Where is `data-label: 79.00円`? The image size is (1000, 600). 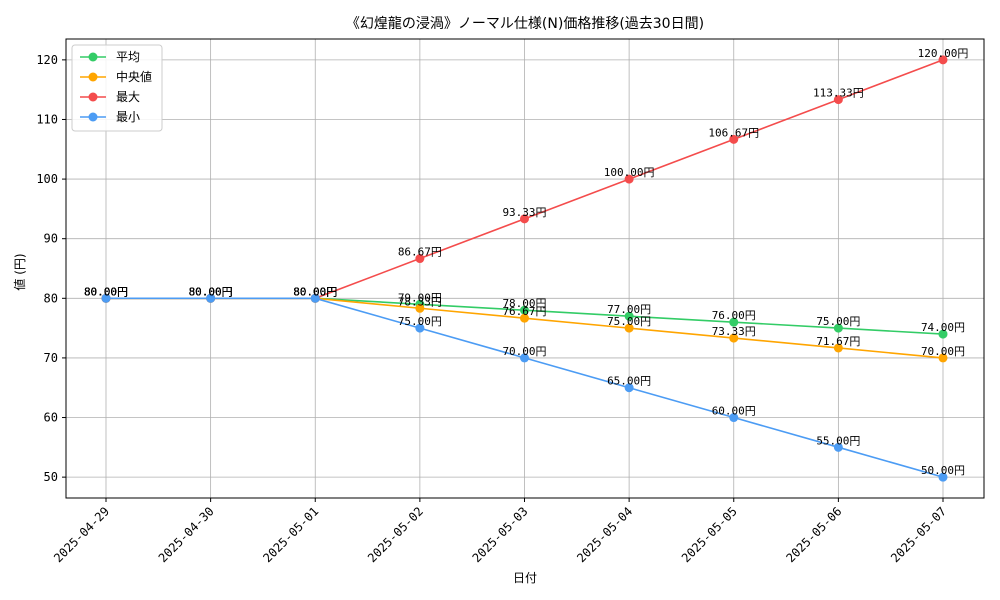
data-label: 79.00円 is located at coordinates (420, 297).